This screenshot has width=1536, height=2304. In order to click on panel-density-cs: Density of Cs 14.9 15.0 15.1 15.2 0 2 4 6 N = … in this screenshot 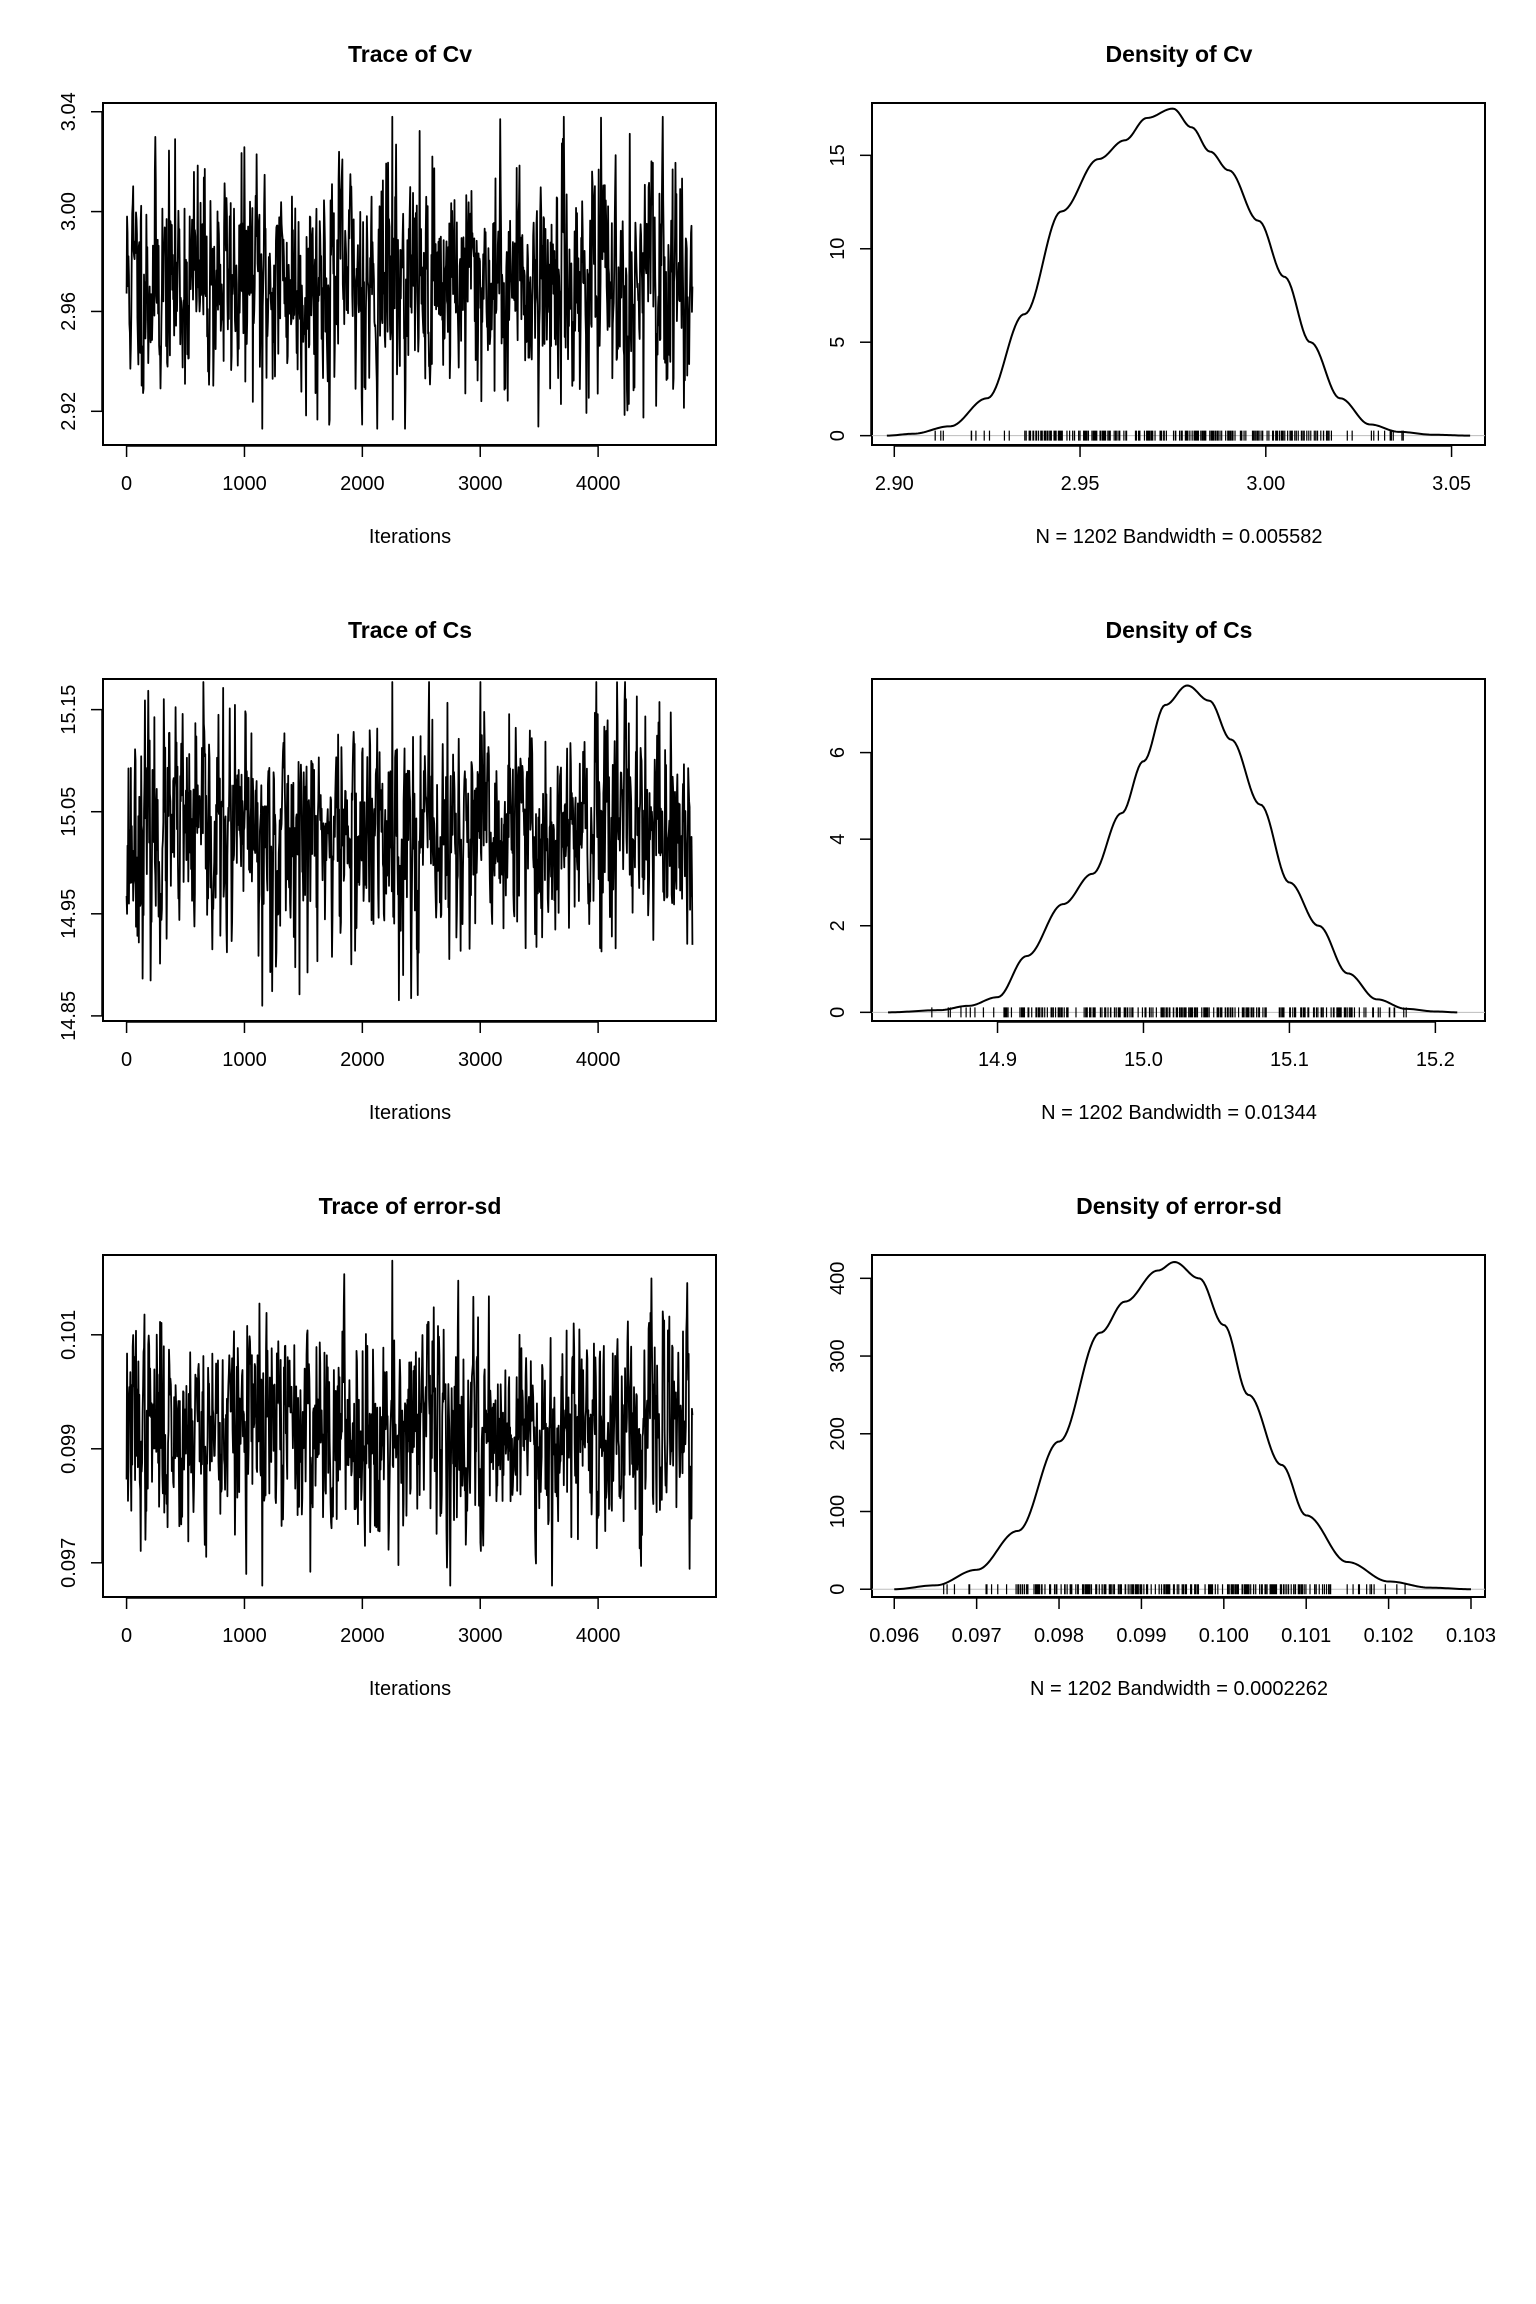, I will do `click(1156, 870)`.